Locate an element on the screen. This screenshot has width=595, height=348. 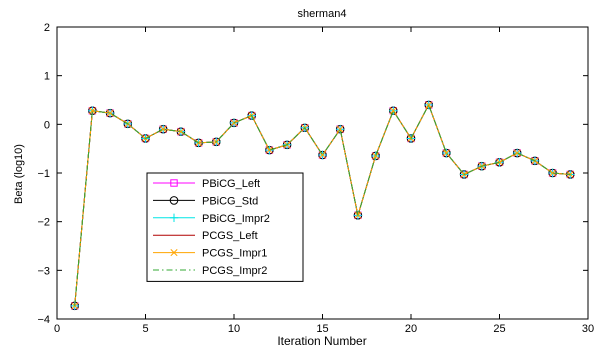
legend-label: PCGS_Left is located at coordinates (230, 236).